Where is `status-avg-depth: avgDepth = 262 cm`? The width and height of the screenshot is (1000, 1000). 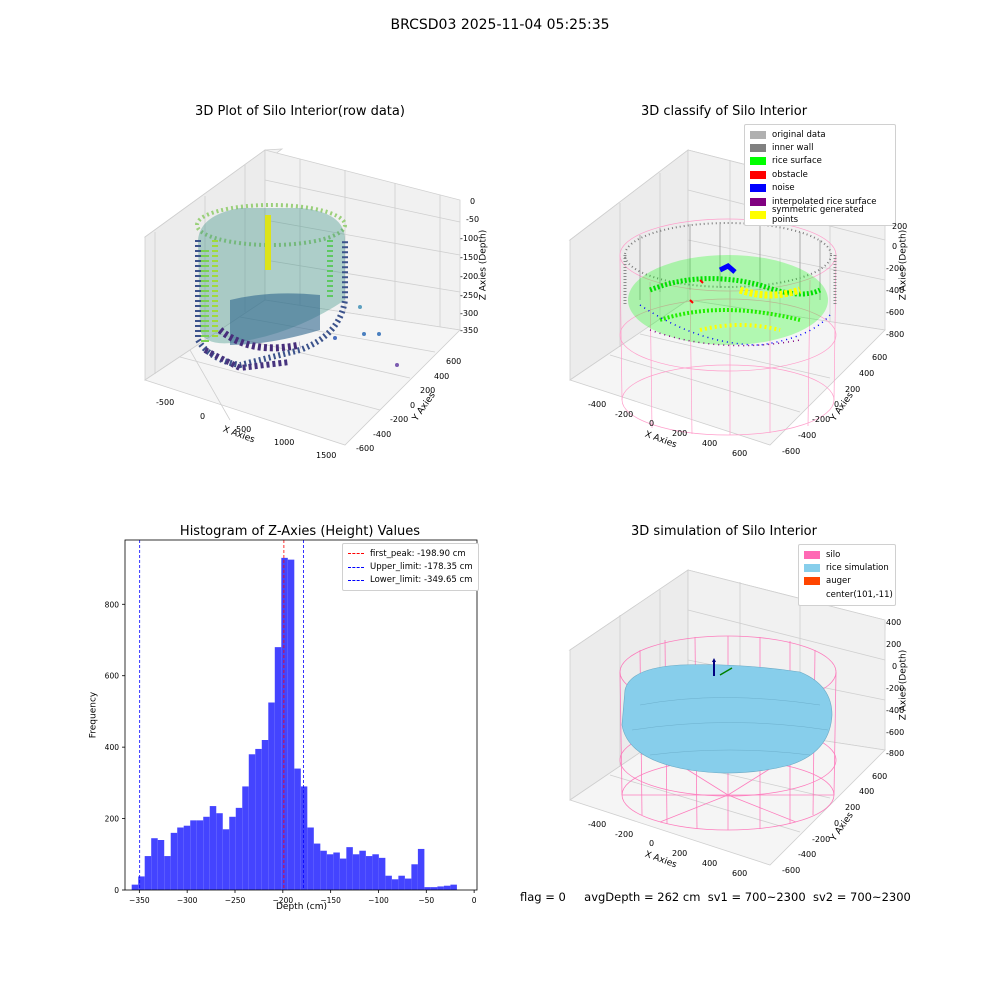
status-avg-depth: avgDepth = 262 cm is located at coordinates (642, 897).